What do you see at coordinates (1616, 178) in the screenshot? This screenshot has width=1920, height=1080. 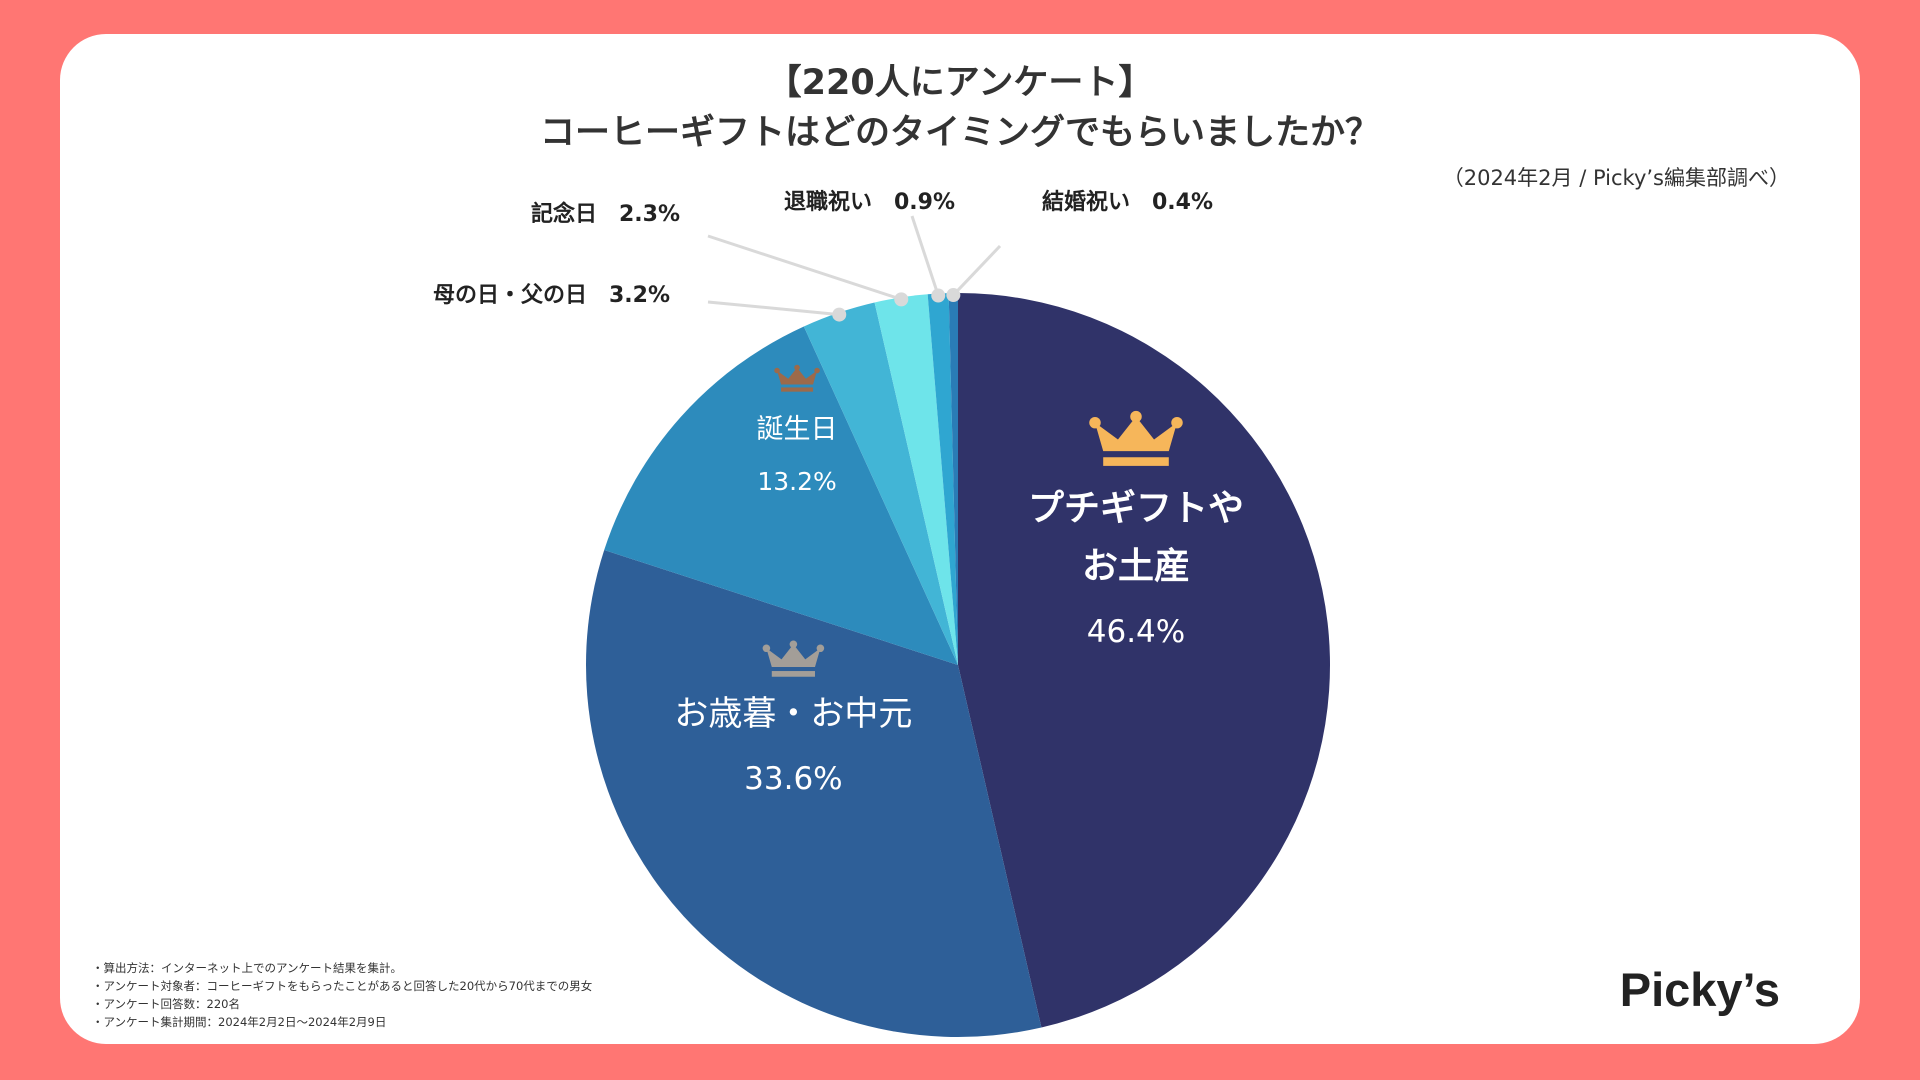 I see `source-note: （2024年2月 / Picky’s編集部調べ）` at bounding box center [1616, 178].